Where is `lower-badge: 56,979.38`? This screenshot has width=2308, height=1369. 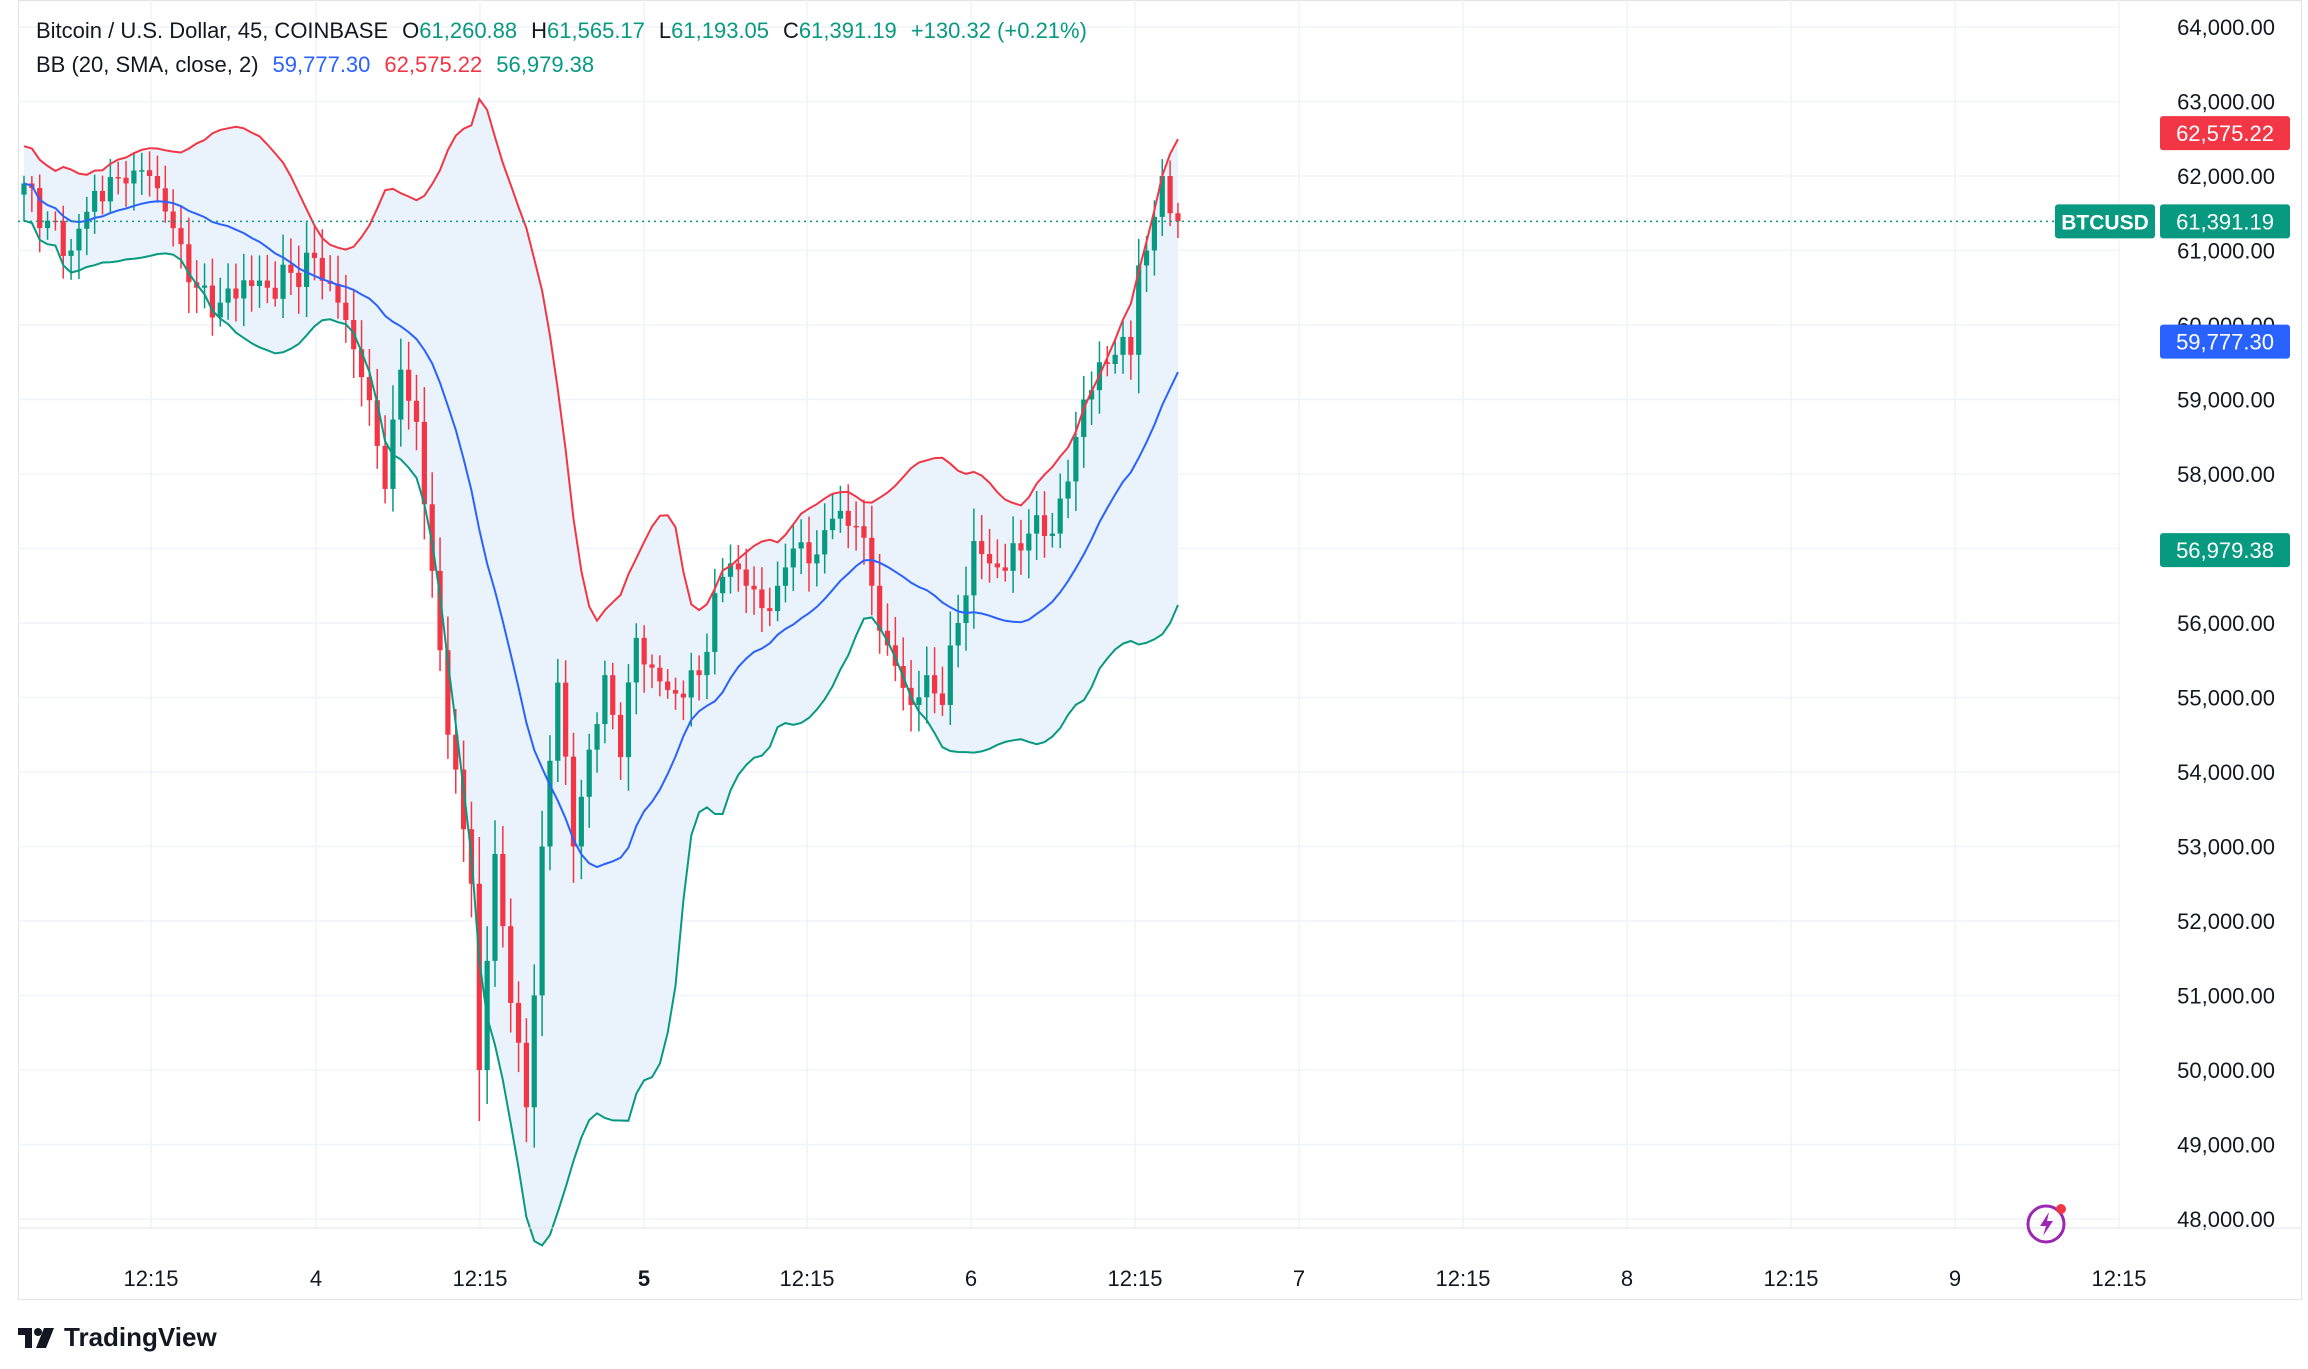
lower-badge: 56,979.38 is located at coordinates (2225, 550).